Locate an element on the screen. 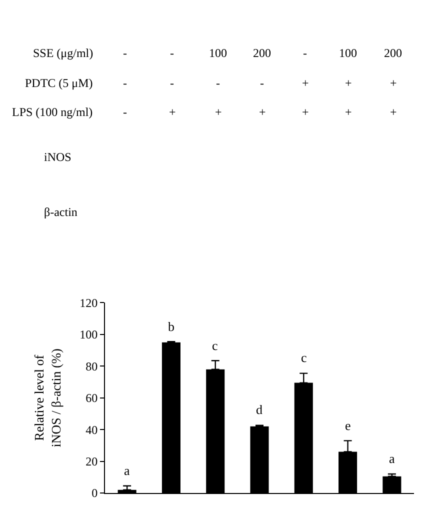  y-tick-label: 20 is located at coordinates (92, 461).